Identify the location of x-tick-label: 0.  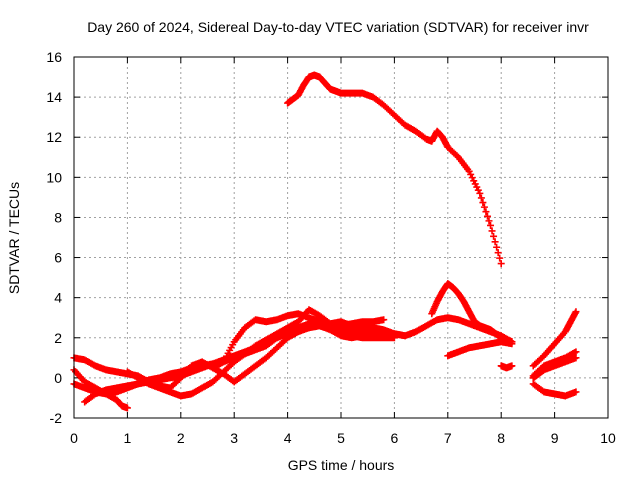
(74, 438).